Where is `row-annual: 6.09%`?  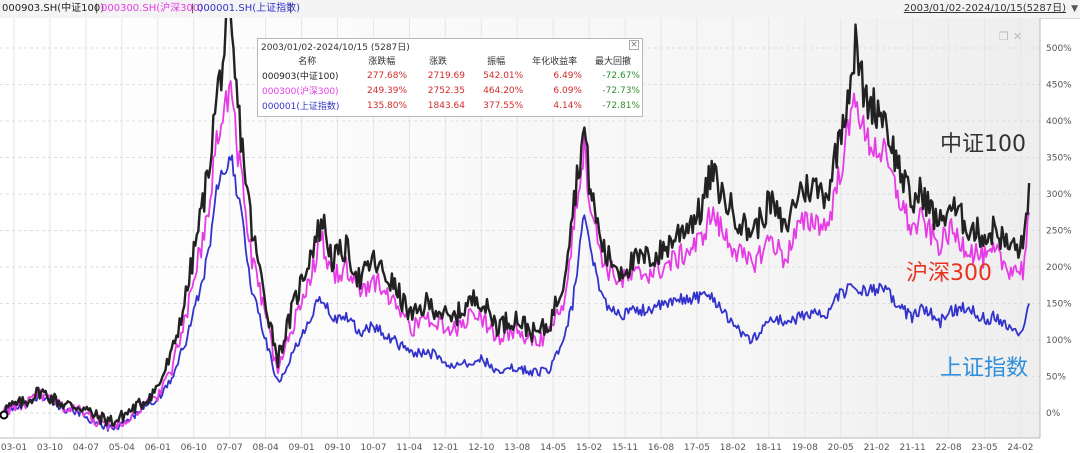 row-annual: 6.09% is located at coordinates (567, 90).